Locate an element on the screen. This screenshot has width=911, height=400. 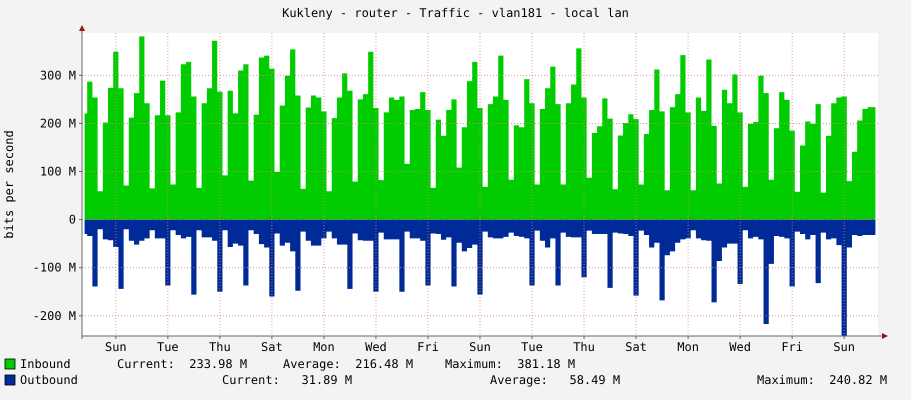
y-tick-label: 100 M is located at coordinates (58, 171).